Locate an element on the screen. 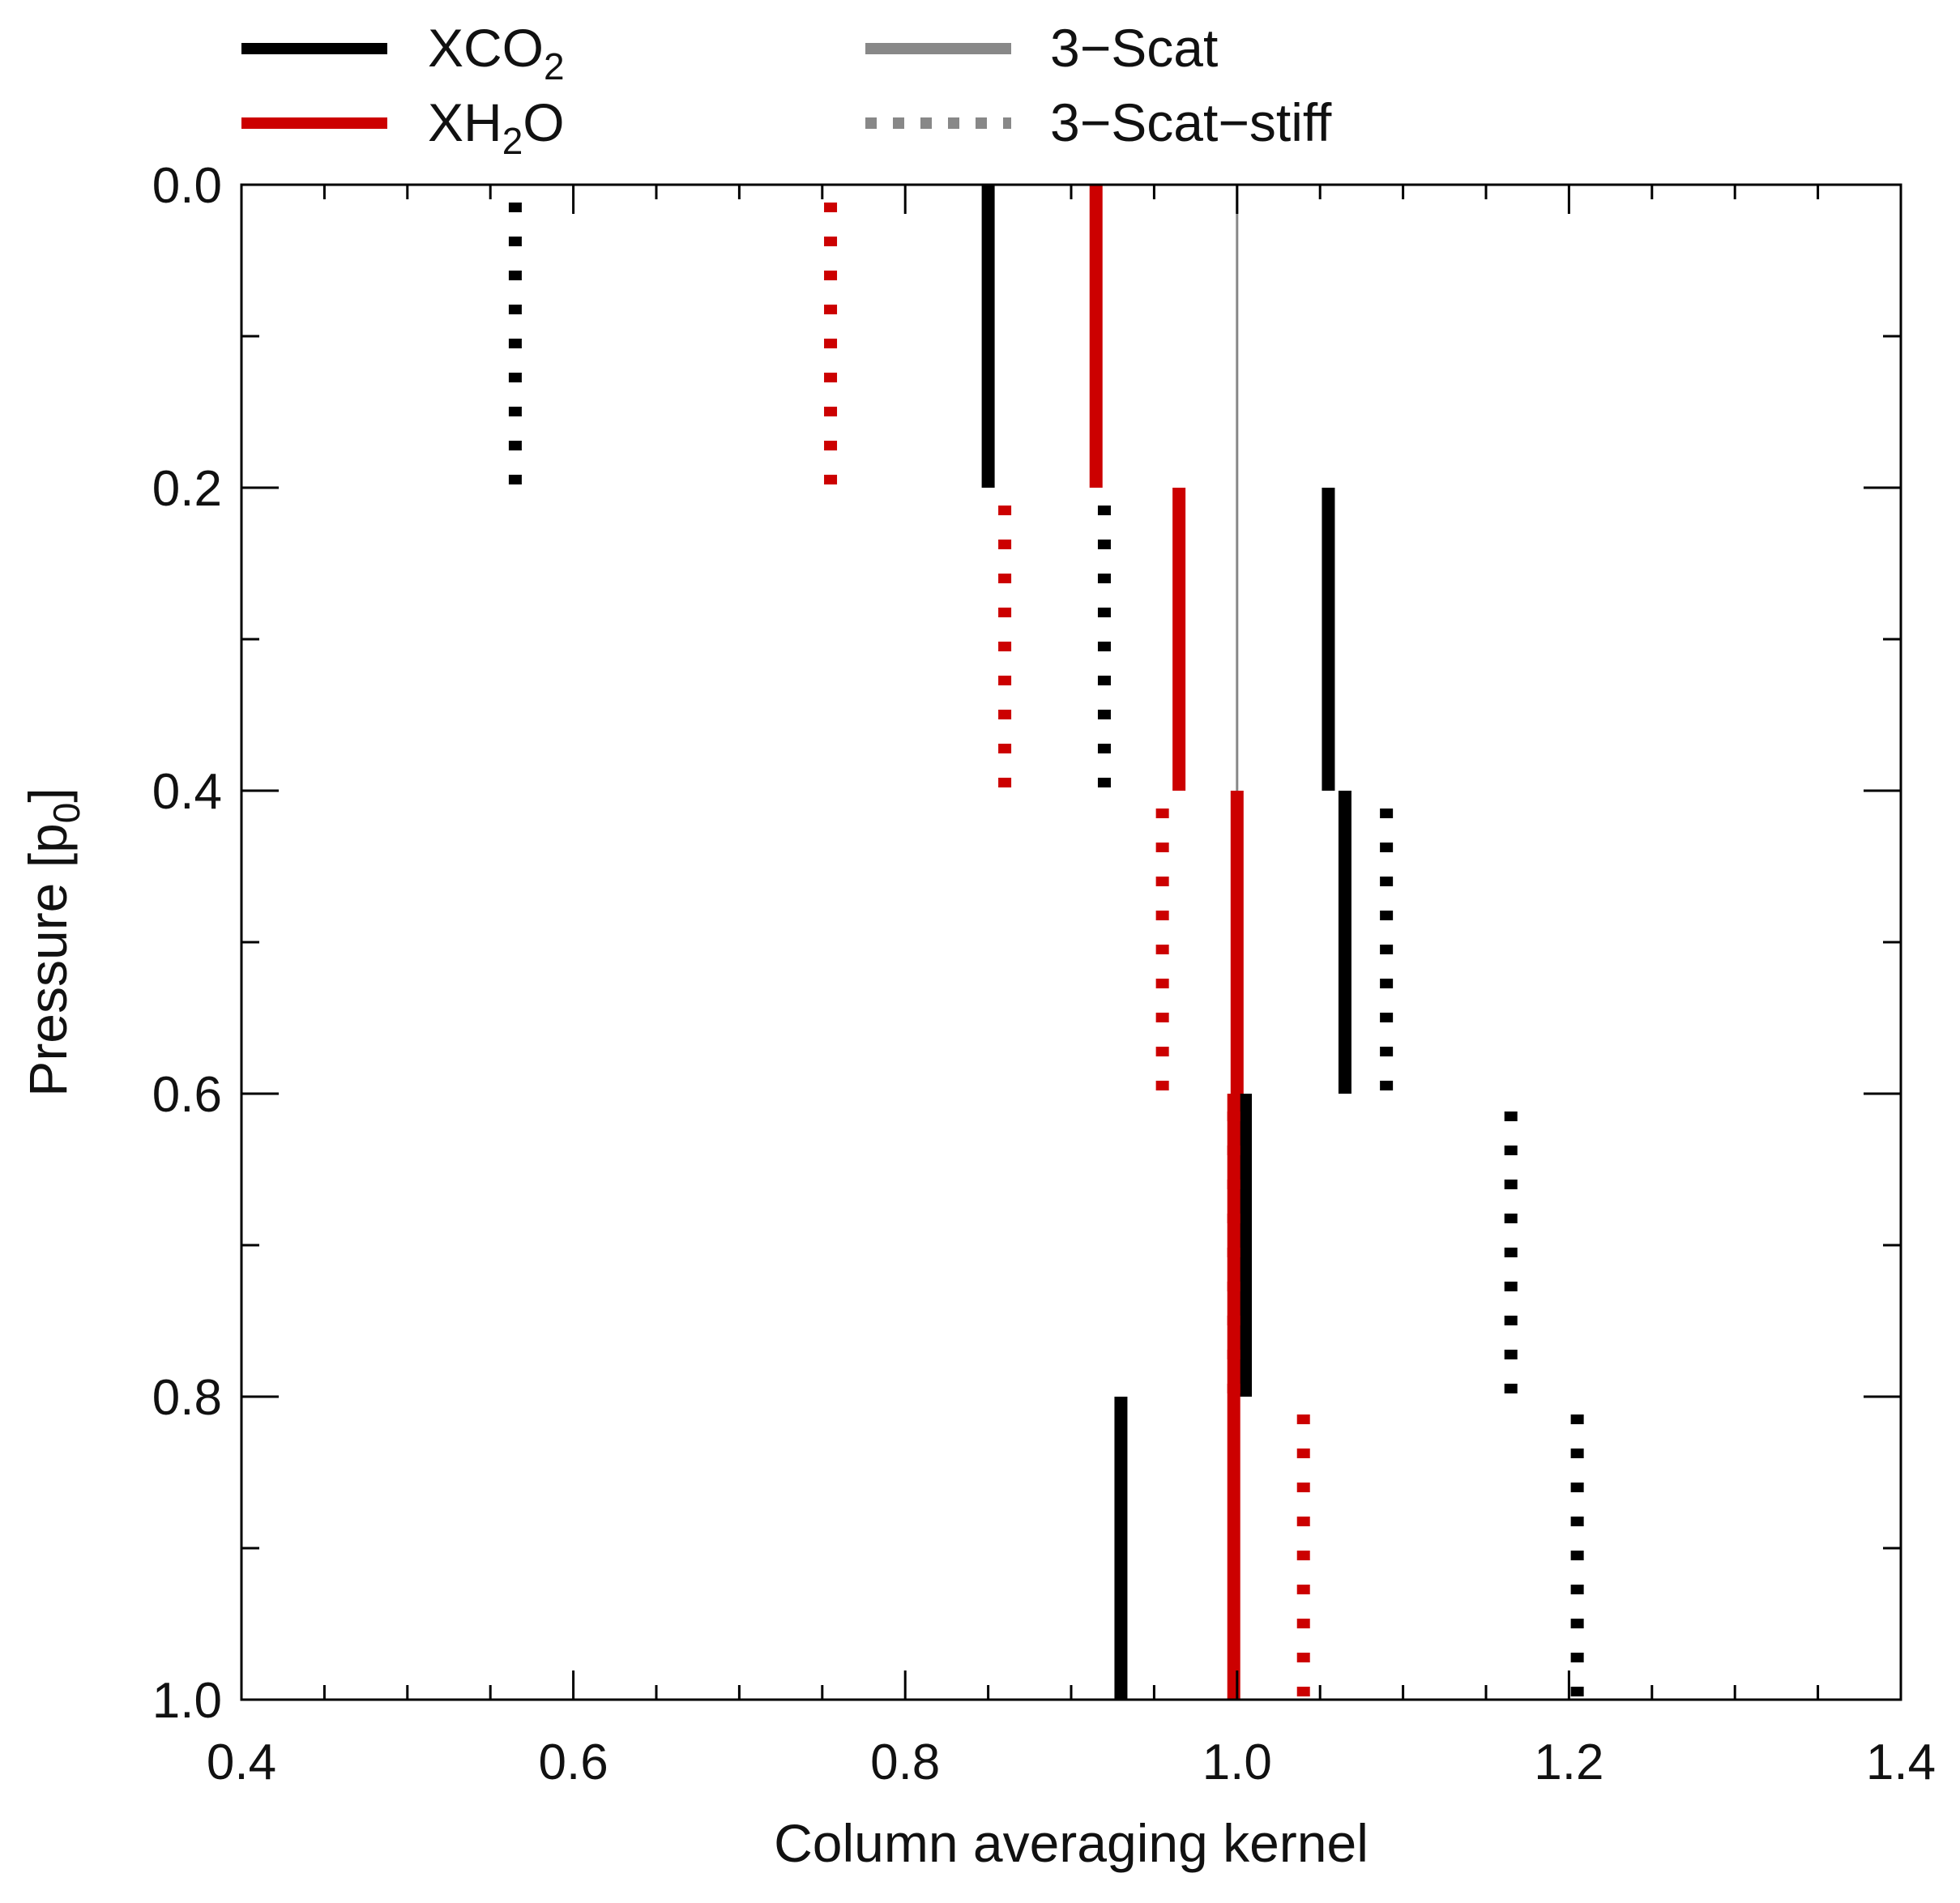  legend-label-0-main: XCO is located at coordinates (486, 48).